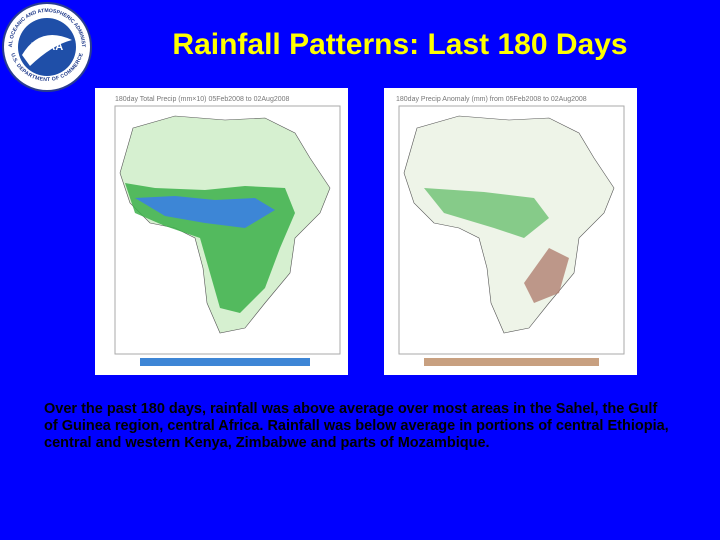 The width and height of the screenshot is (720, 540). What do you see at coordinates (546, 275) in the screenshot?
I see `below-average` at bounding box center [546, 275].